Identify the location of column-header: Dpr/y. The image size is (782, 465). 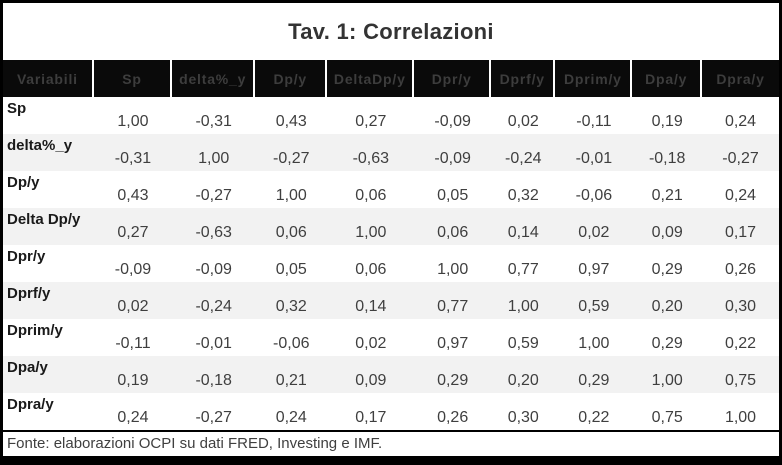
(453, 78).